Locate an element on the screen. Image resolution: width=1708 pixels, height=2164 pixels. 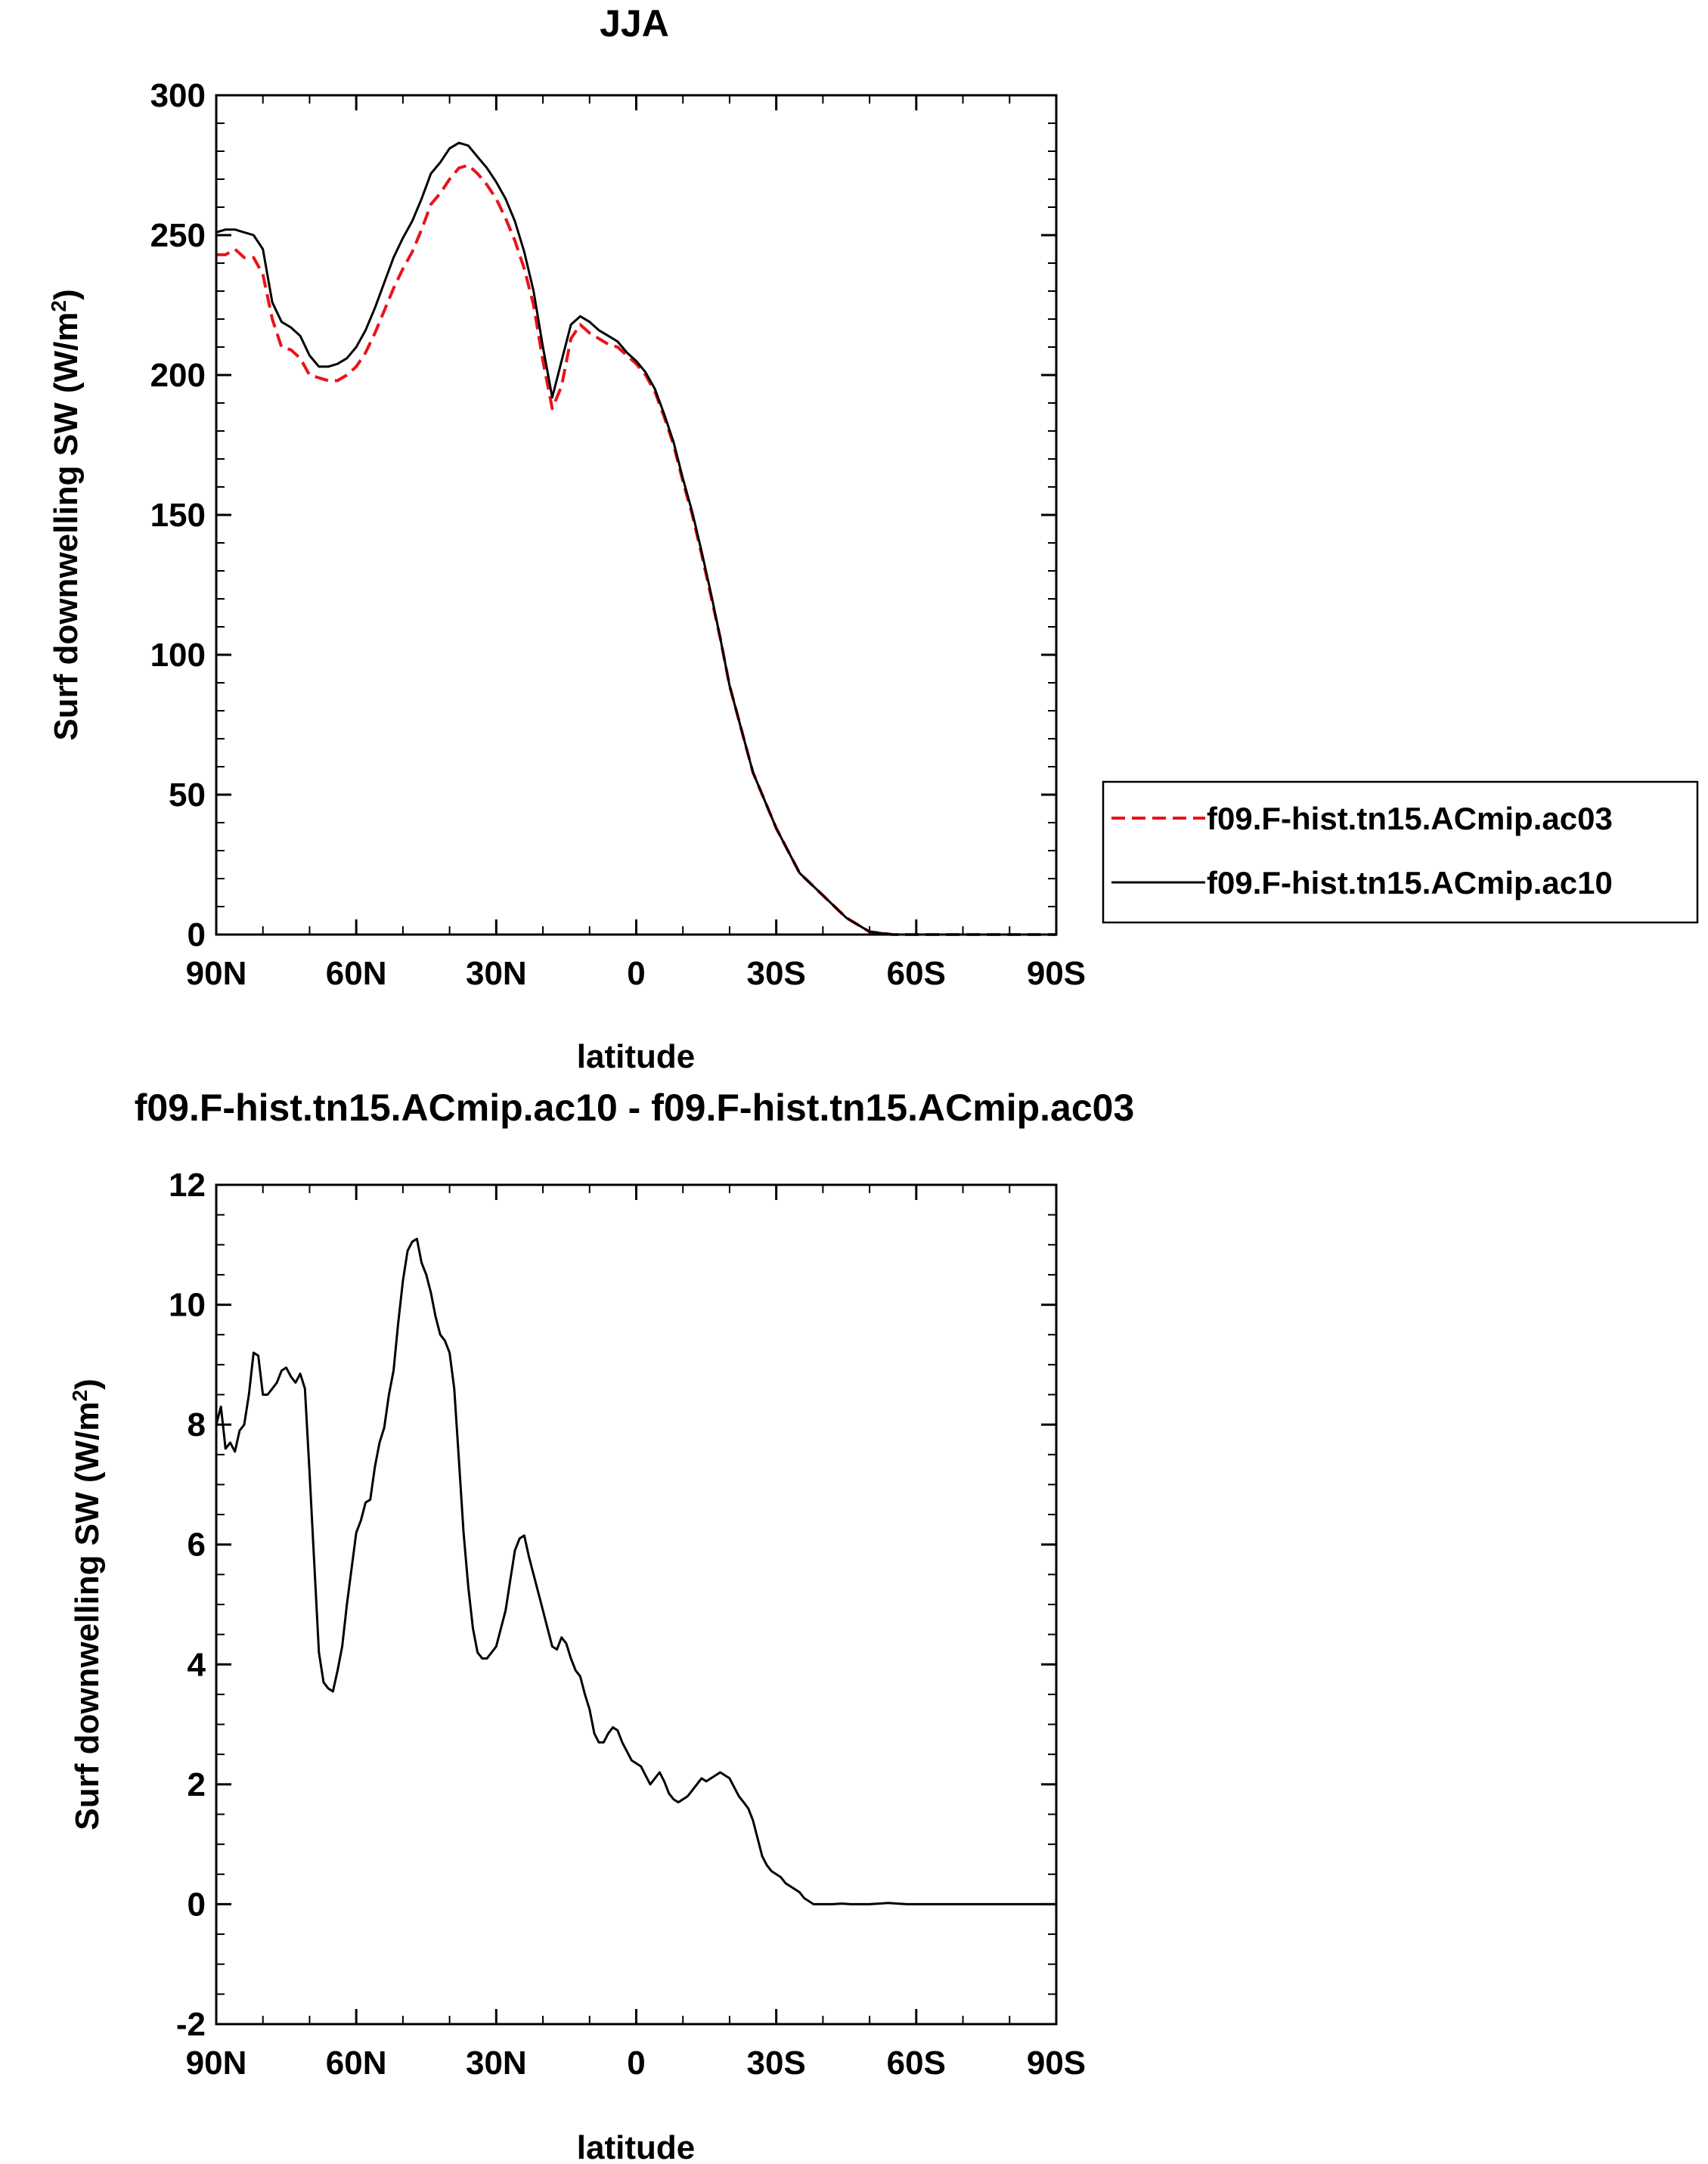
y-tick-label: 100 is located at coordinates (178, 655).